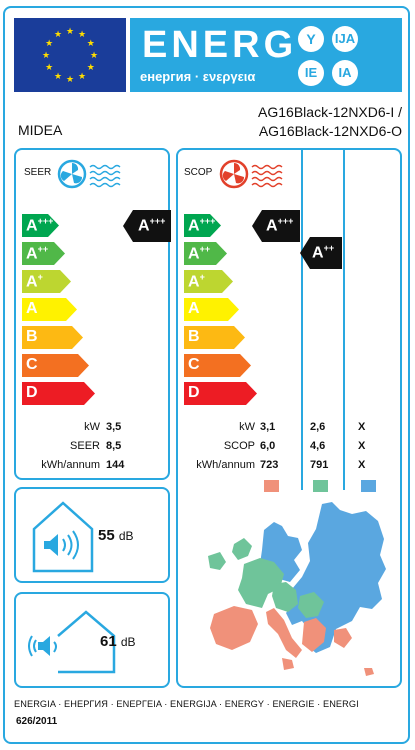 This screenshot has height=750, width=415. I want to click on heating-warmer-rating-badge: A+++, so click(276, 228).